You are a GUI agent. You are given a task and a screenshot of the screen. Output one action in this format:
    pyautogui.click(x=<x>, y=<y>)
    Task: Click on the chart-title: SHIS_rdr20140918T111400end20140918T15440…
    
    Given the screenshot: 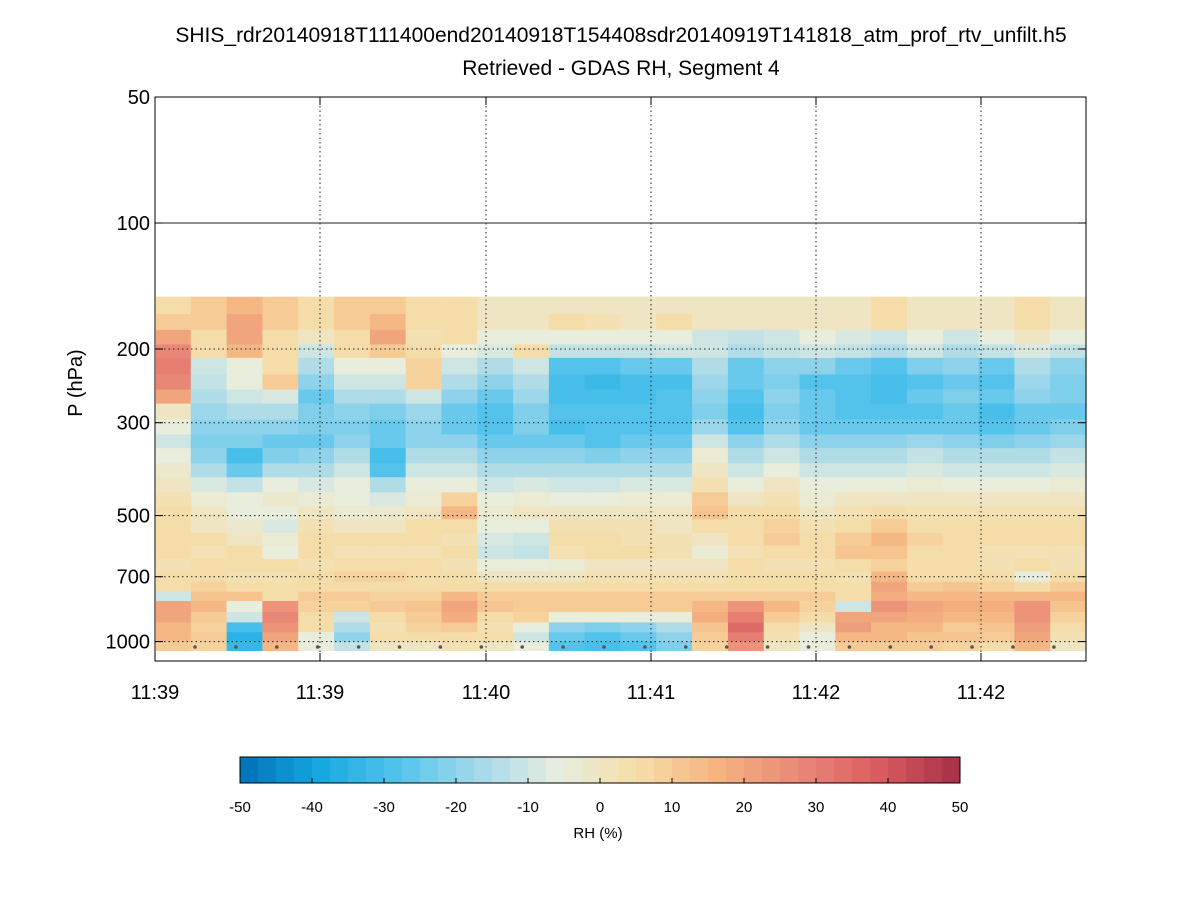 What is the action you would take?
    pyautogui.click(x=620, y=35)
    